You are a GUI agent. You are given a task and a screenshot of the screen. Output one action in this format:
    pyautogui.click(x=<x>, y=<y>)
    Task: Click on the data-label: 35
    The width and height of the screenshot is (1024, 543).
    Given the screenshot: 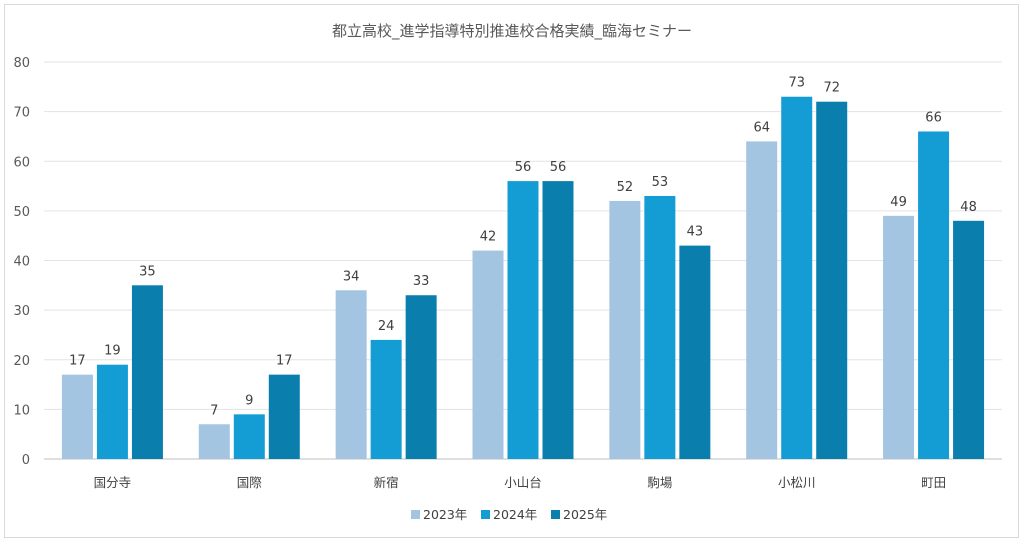 What is the action you would take?
    pyautogui.click(x=147, y=271)
    